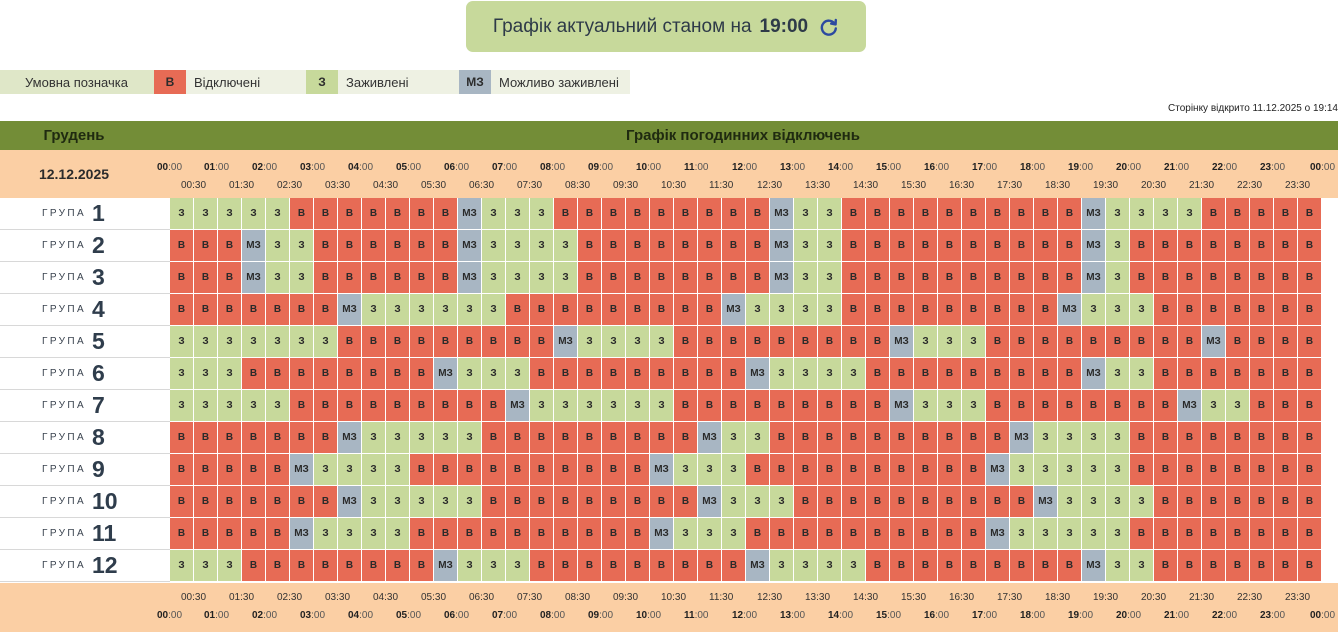 Image resolution: width=1338 pixels, height=635 pixels. I want to click on half-hour-tick-top: 23:30, so click(1298, 185).